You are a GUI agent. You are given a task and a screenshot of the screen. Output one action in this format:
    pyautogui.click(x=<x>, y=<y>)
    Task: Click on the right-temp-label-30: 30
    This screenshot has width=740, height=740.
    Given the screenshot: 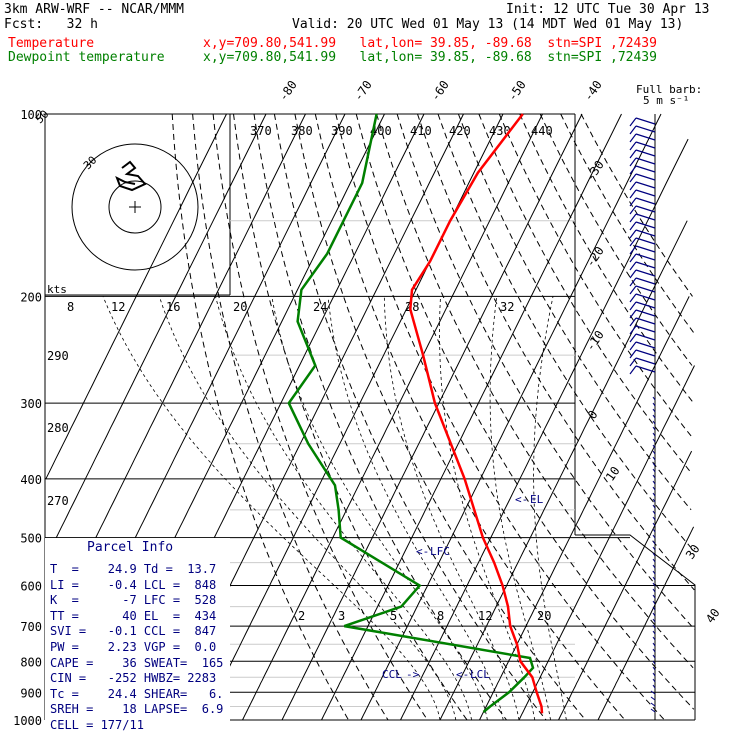 What is the action you would take?
    pyautogui.click(x=693, y=552)
    